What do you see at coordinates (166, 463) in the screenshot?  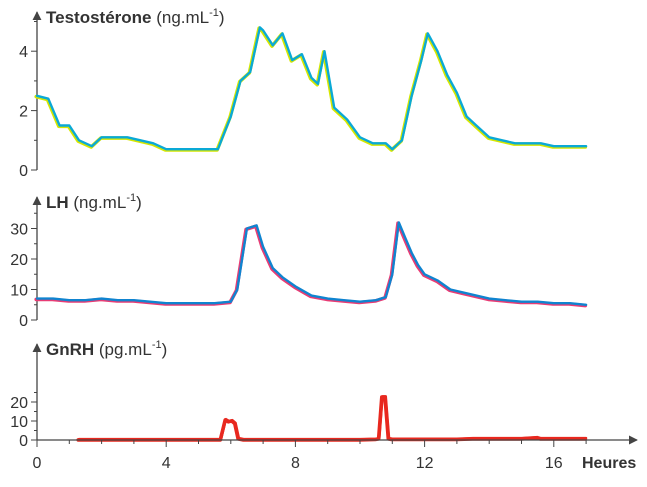 I see `x-tick-label: 4` at bounding box center [166, 463].